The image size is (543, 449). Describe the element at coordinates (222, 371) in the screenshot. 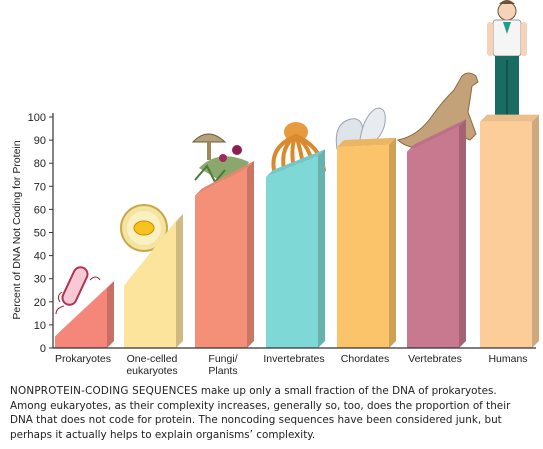

I see `x-tick-label: Plants` at that location.